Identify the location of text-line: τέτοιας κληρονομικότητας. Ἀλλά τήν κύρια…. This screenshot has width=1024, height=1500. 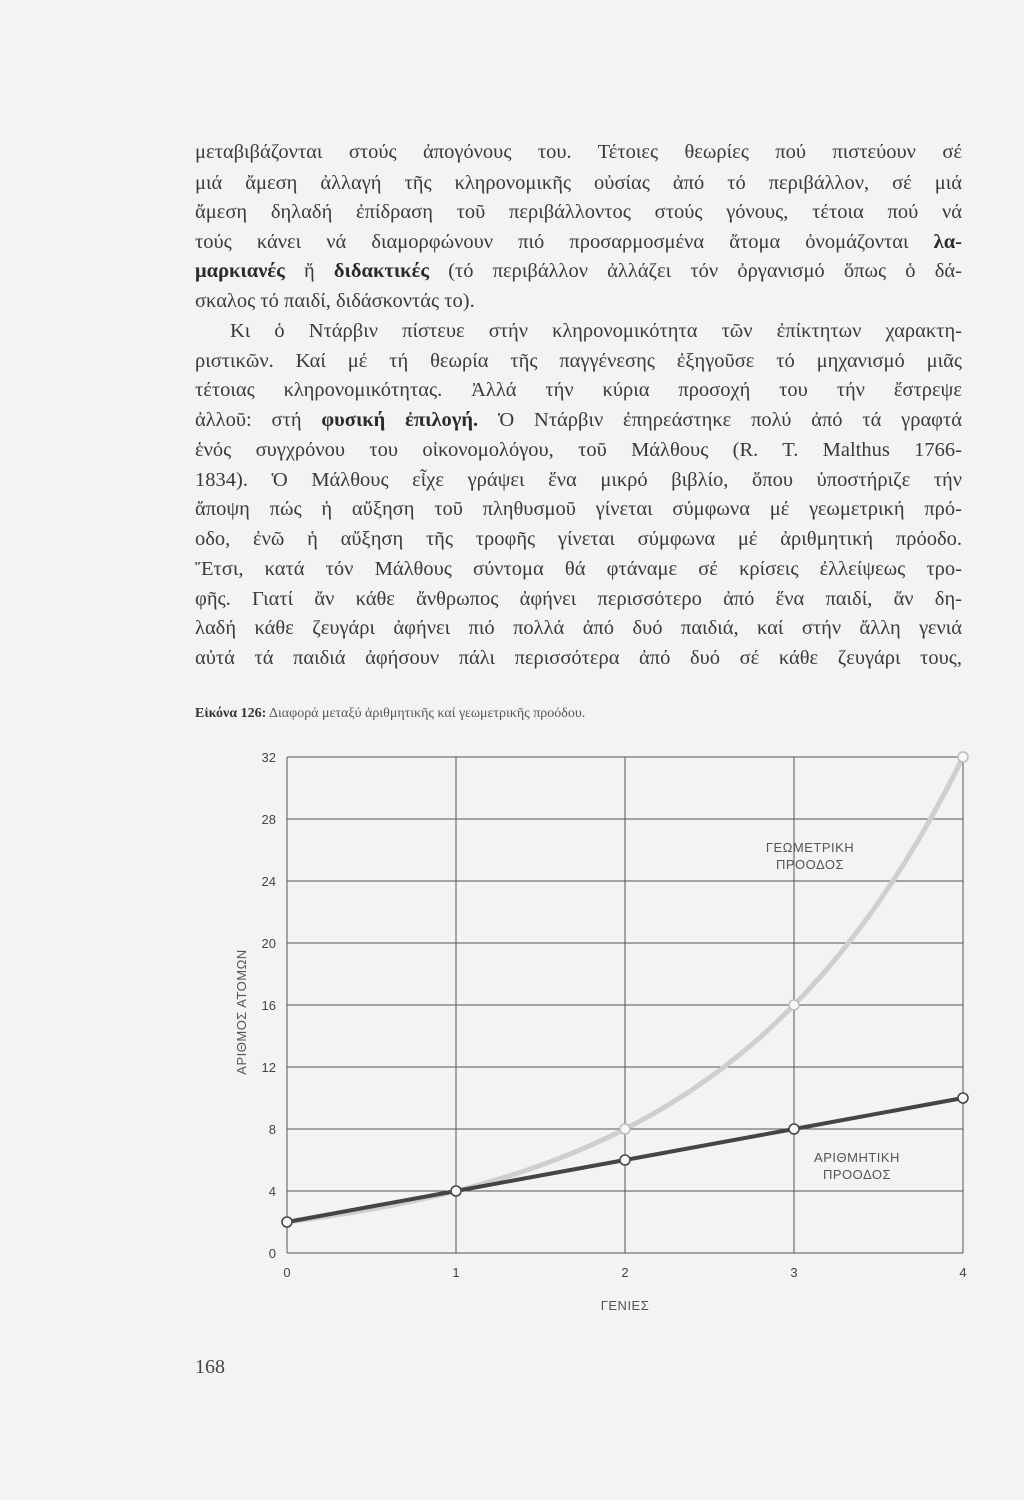
(578, 390).